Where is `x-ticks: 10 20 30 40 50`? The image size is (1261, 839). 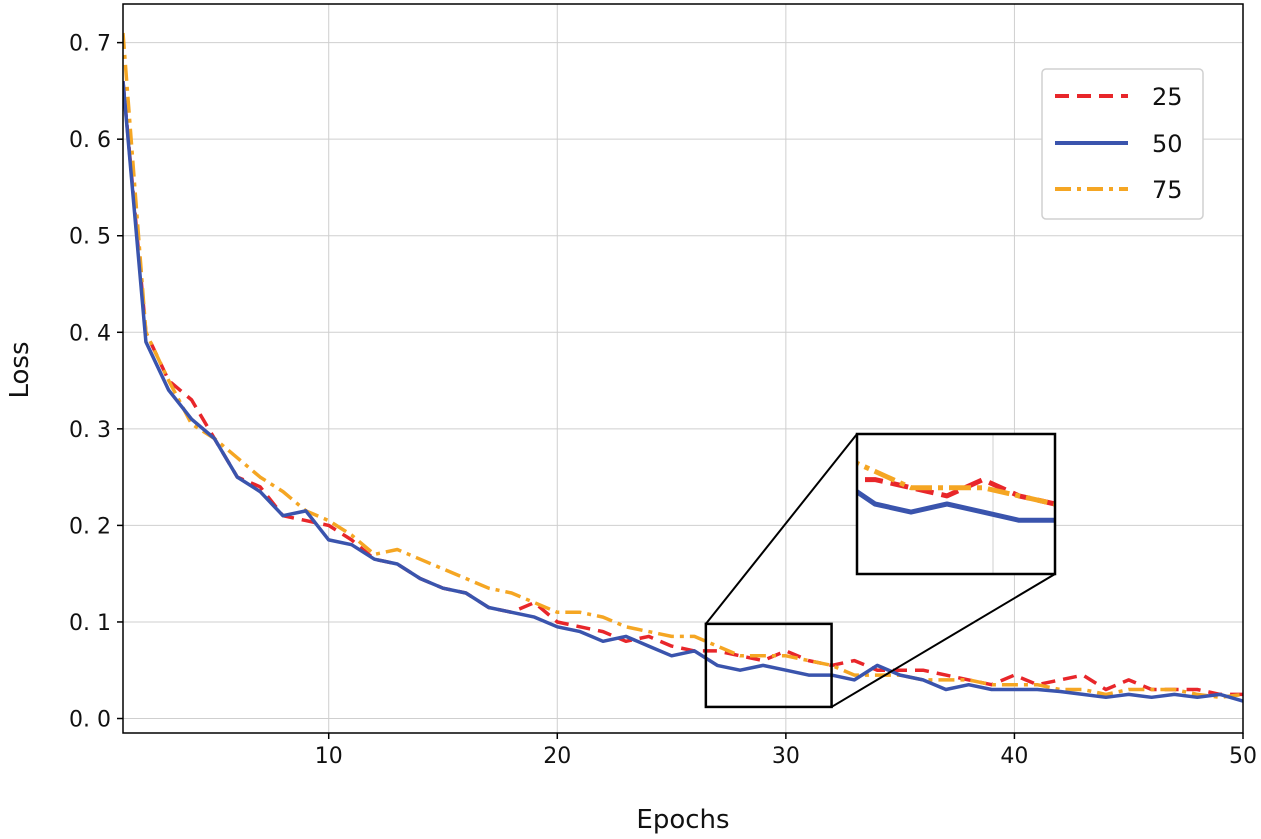 x-ticks: 10 20 30 40 50 is located at coordinates (786, 751).